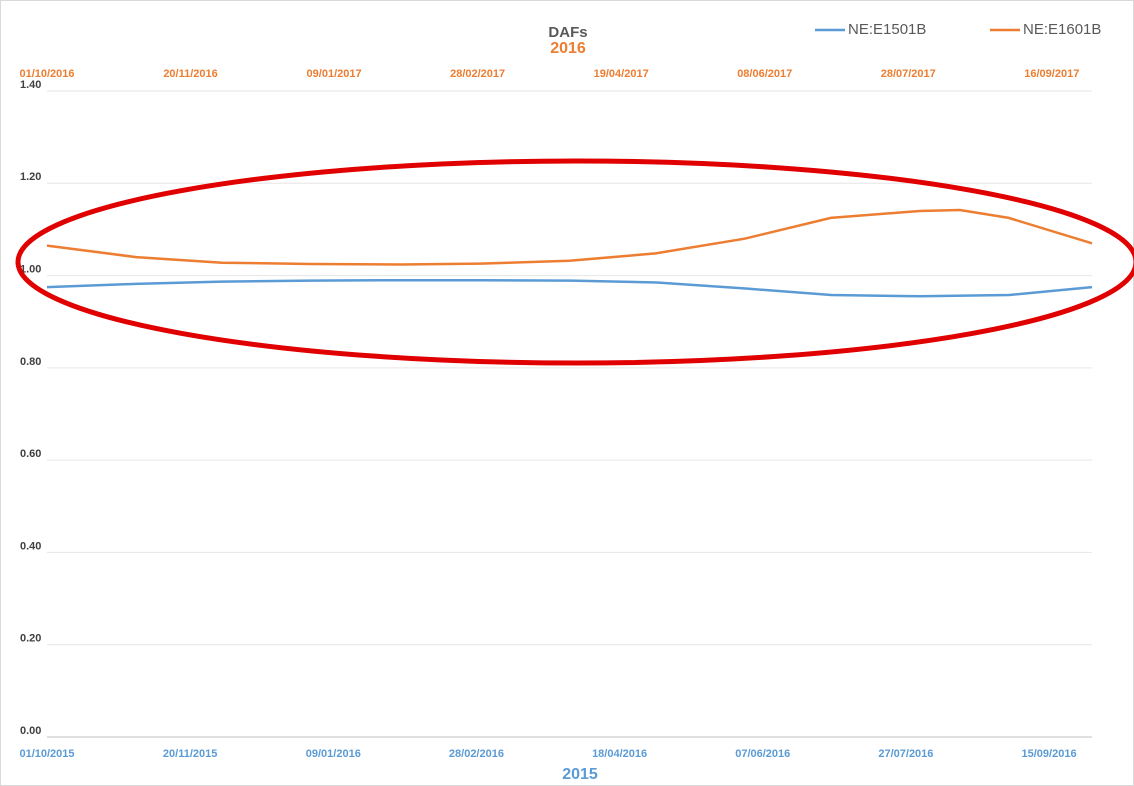  Describe the element at coordinates (621, 74) in the screenshot. I see `x2-tick-label: 19/04/2017` at that location.